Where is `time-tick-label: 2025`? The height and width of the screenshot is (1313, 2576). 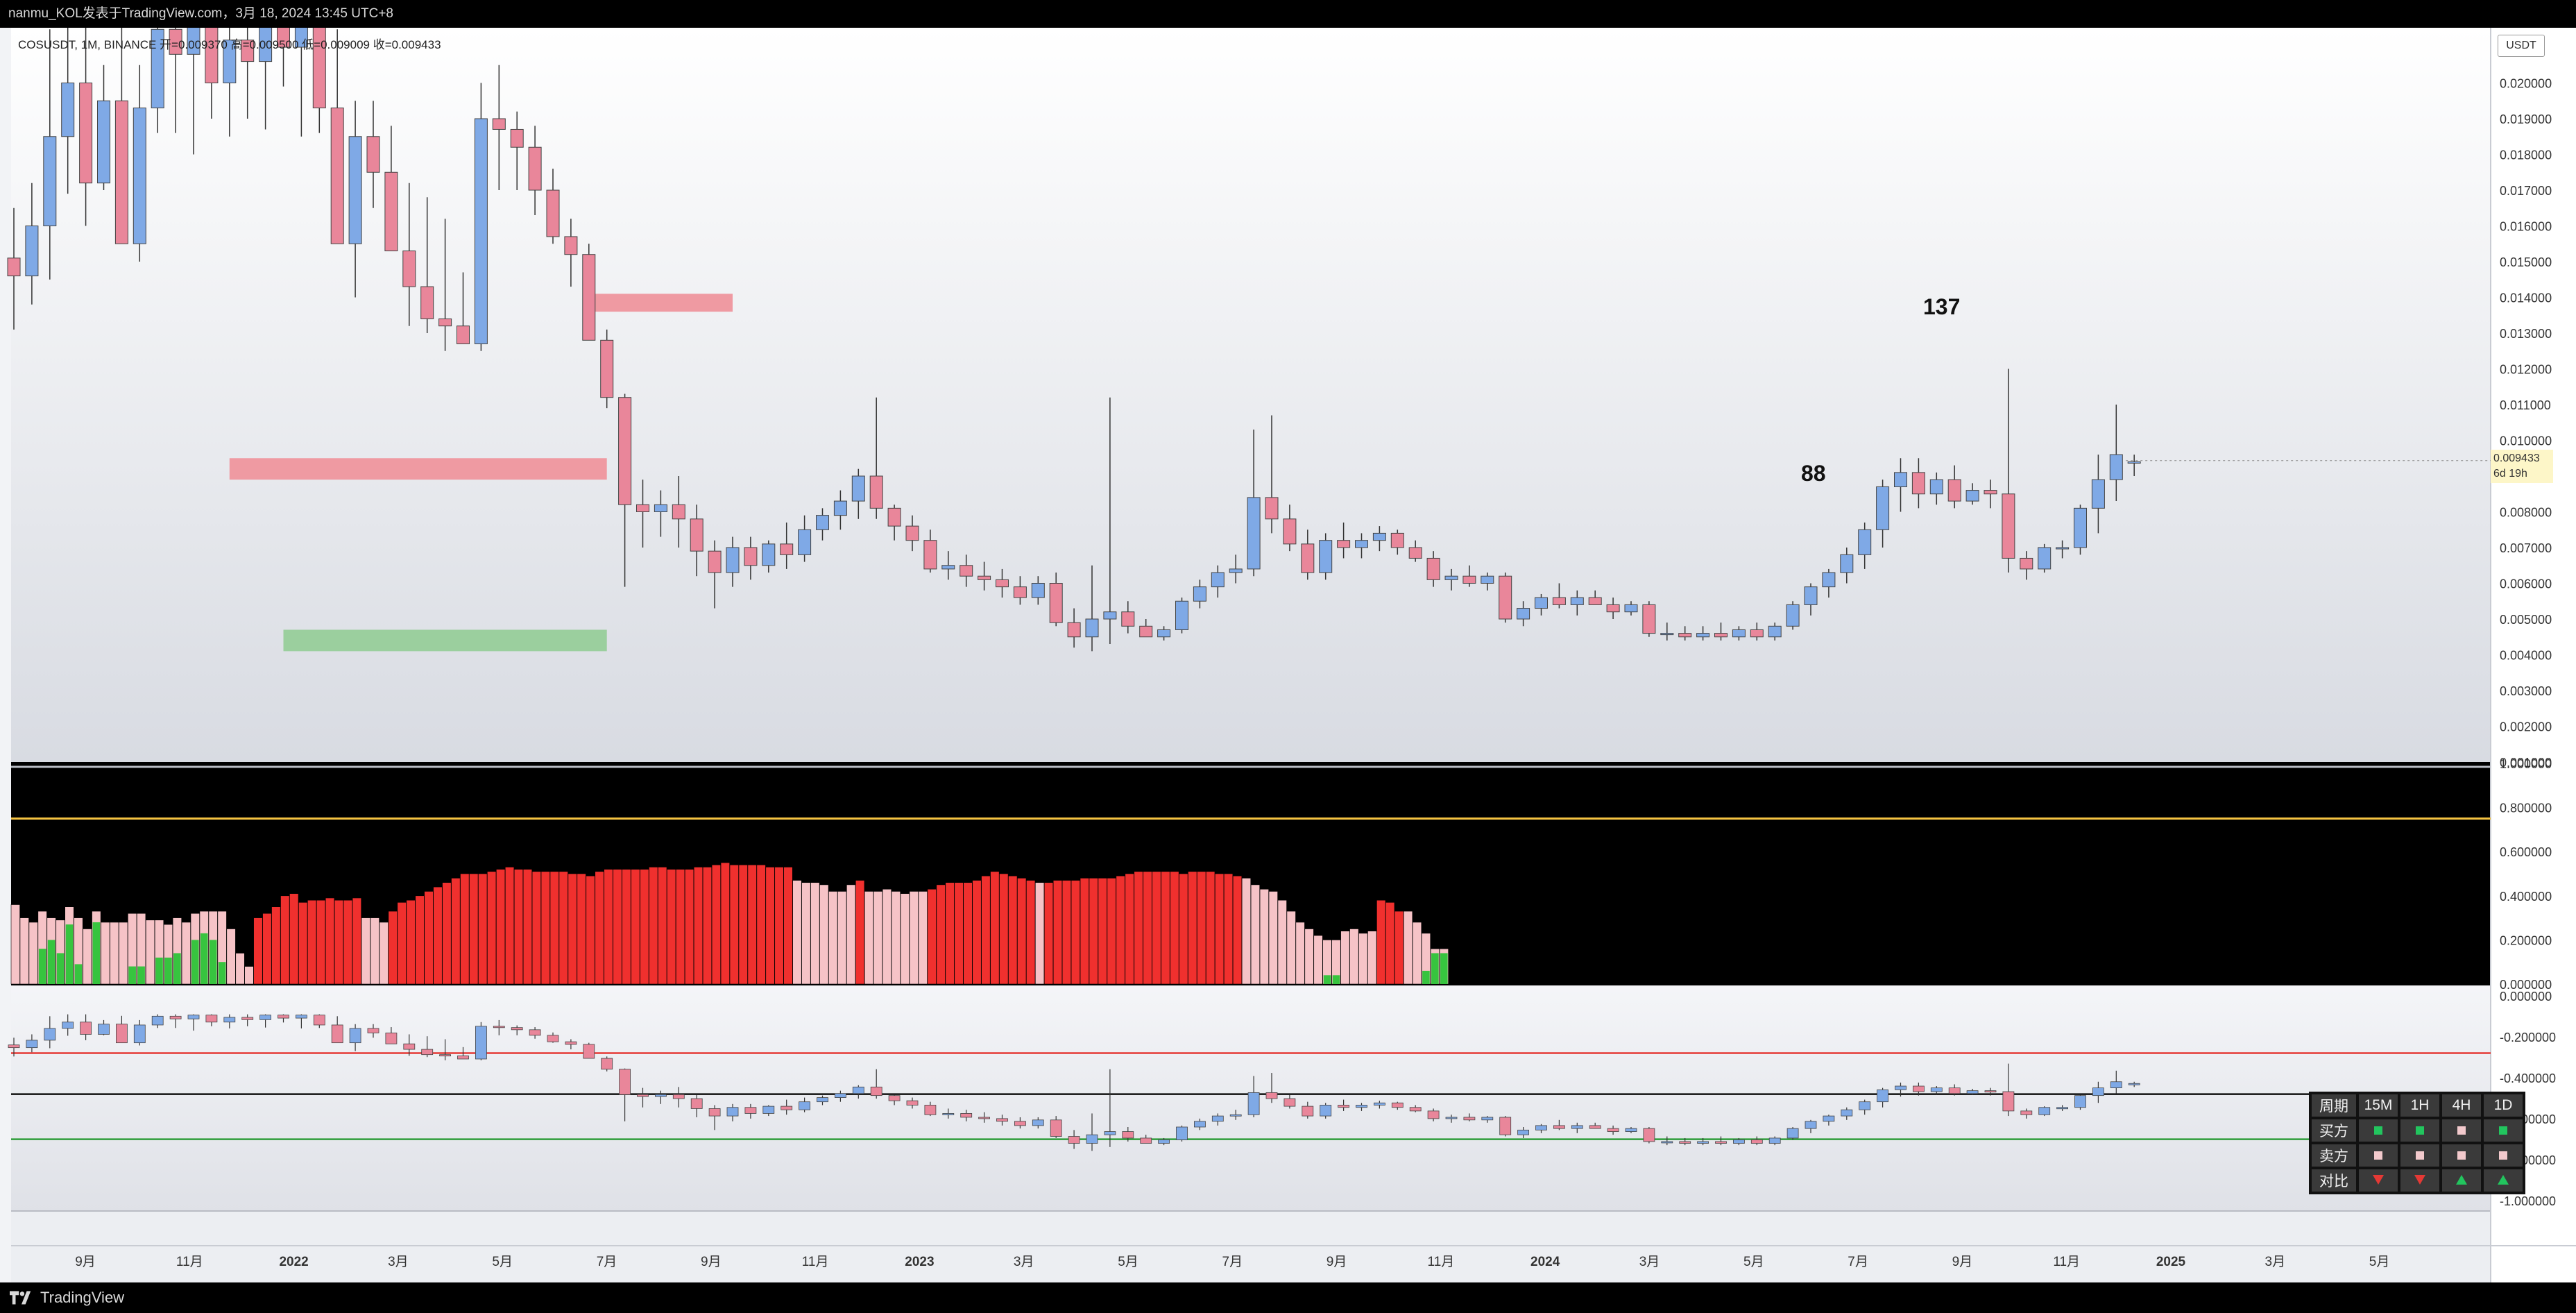 time-tick-label: 2025 is located at coordinates (2171, 1262).